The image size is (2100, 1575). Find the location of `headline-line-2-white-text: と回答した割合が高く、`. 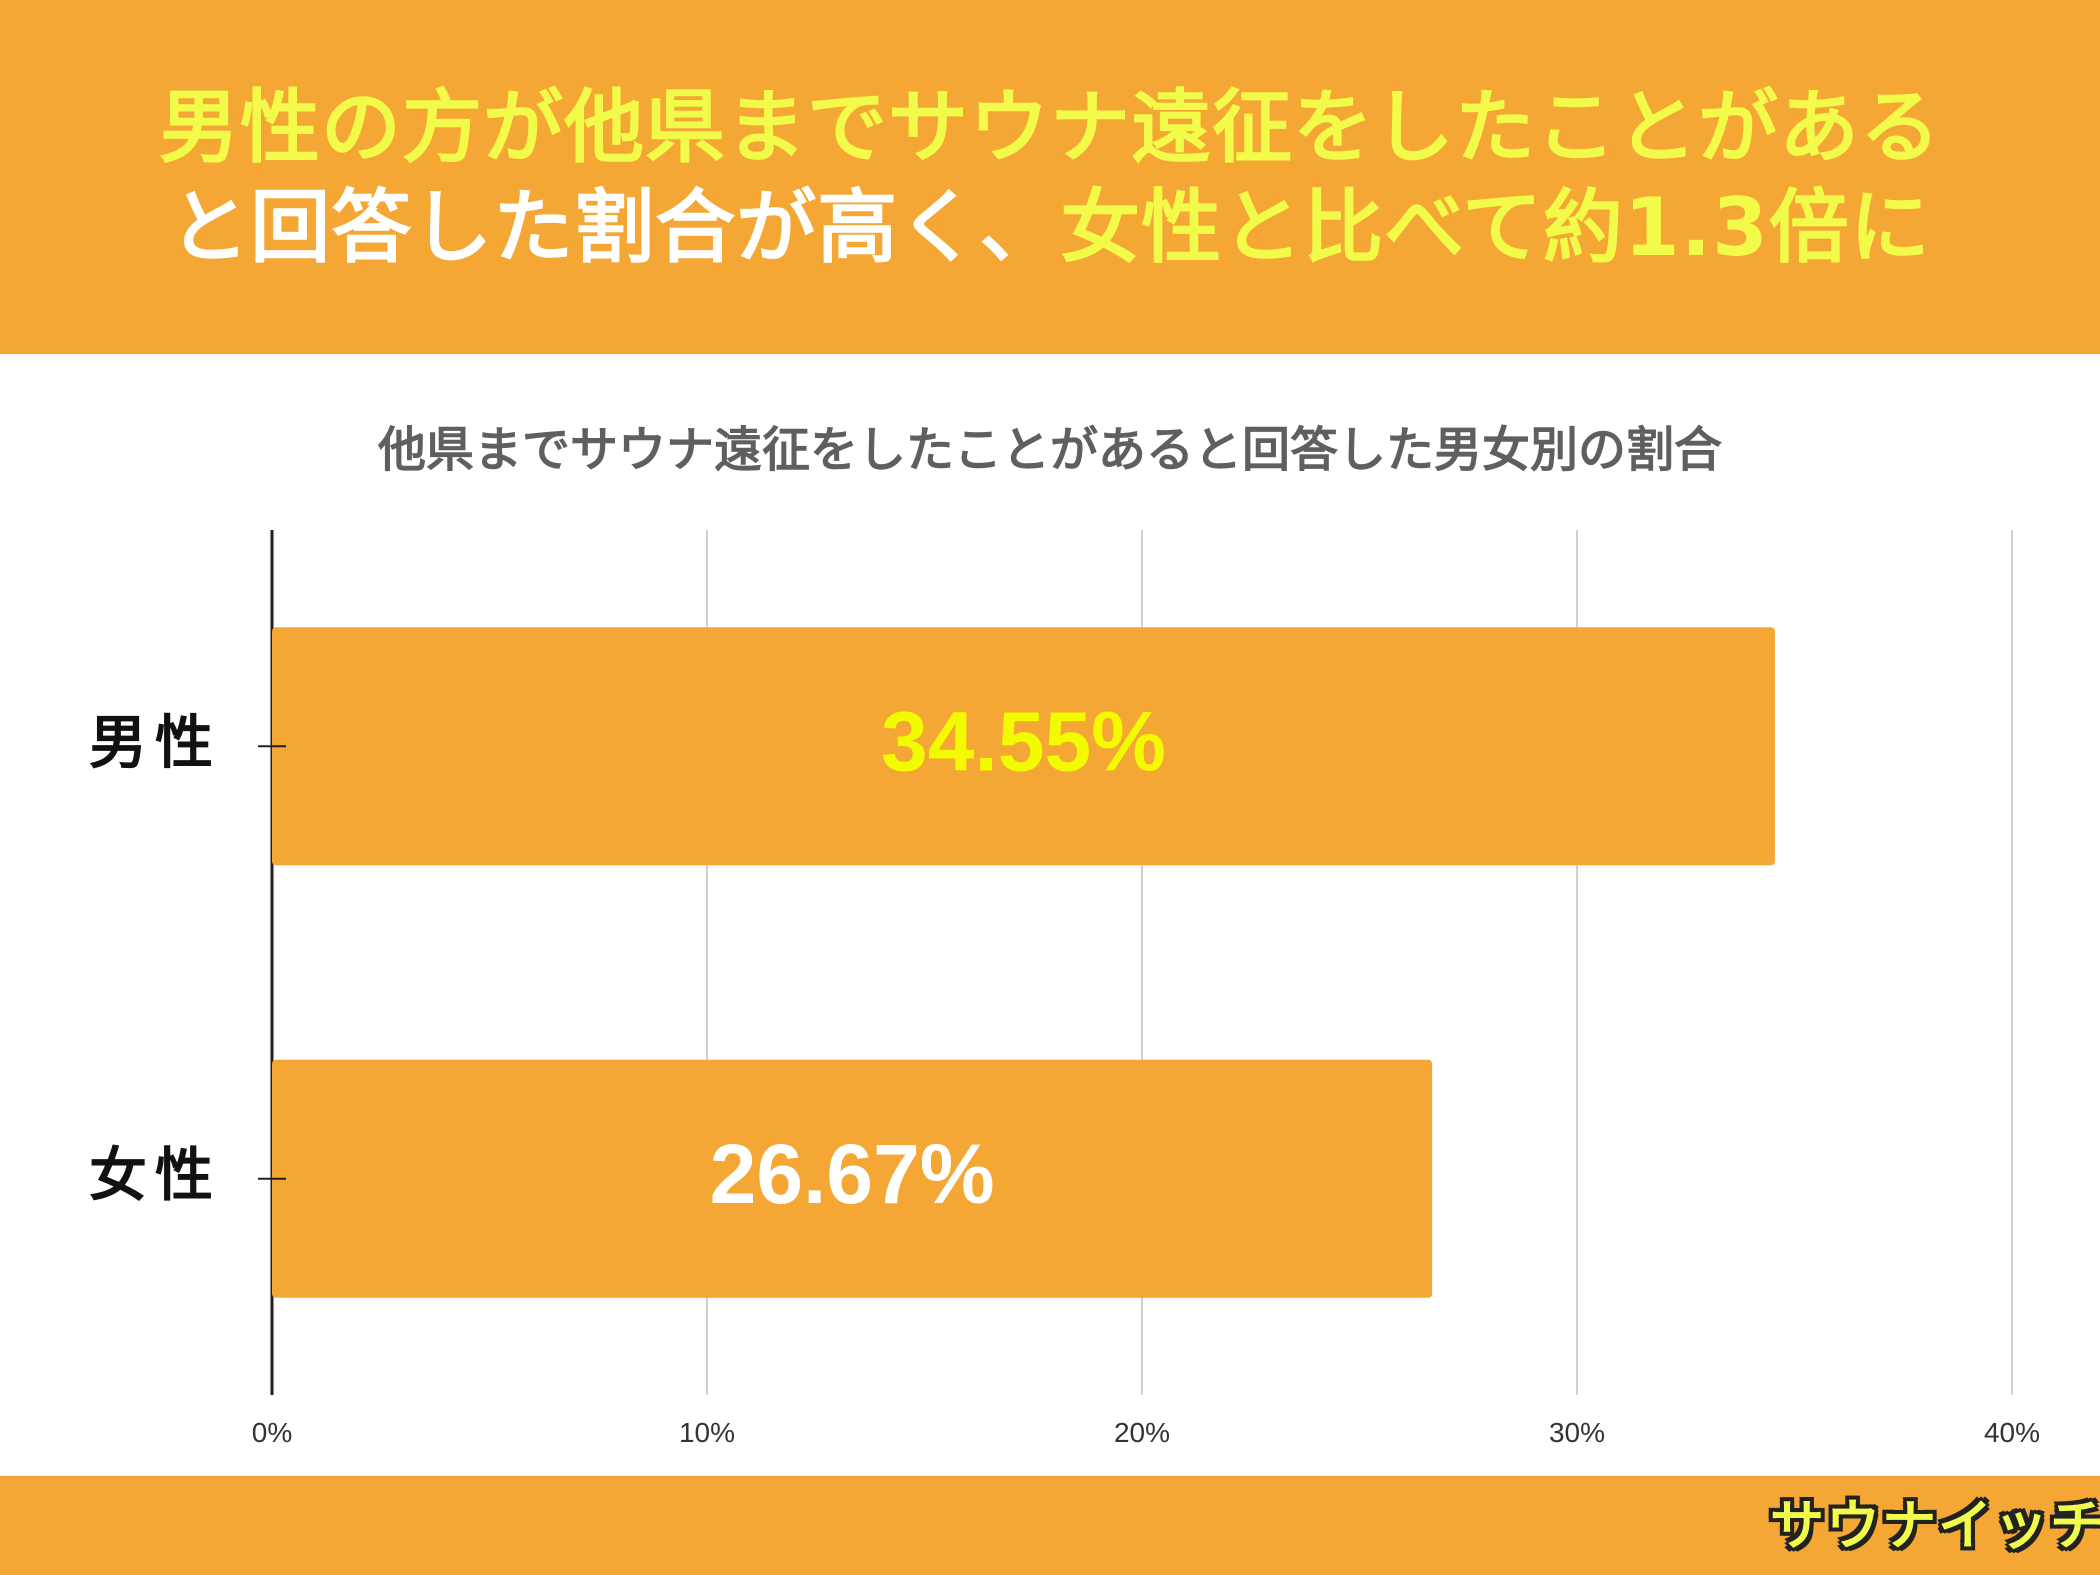

headline-line-2-white-text: と回答した割合が高く、 is located at coordinates (615, 227).